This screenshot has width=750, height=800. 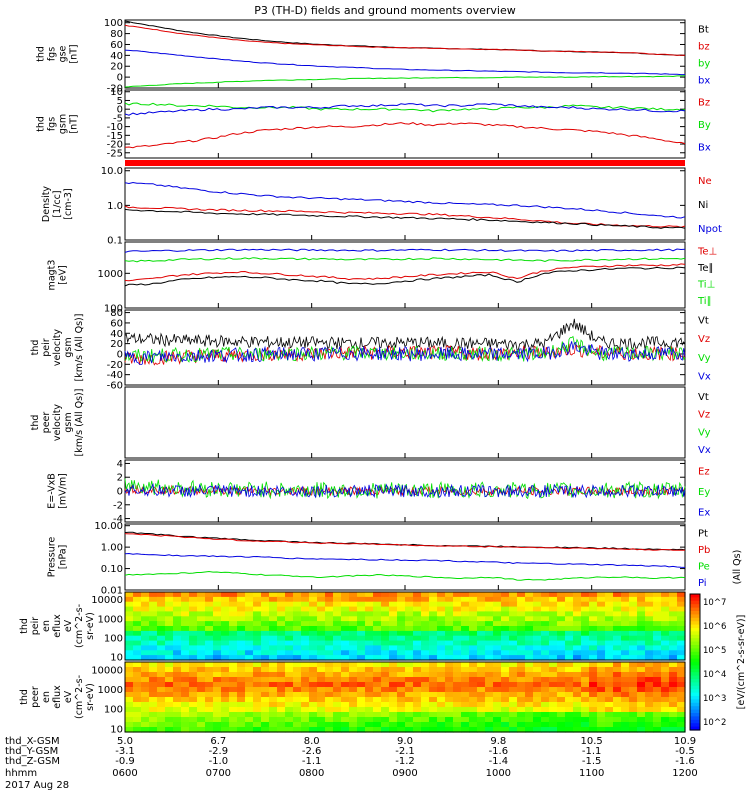 I want to click on ytick-label: 100, so click(x=113, y=638).